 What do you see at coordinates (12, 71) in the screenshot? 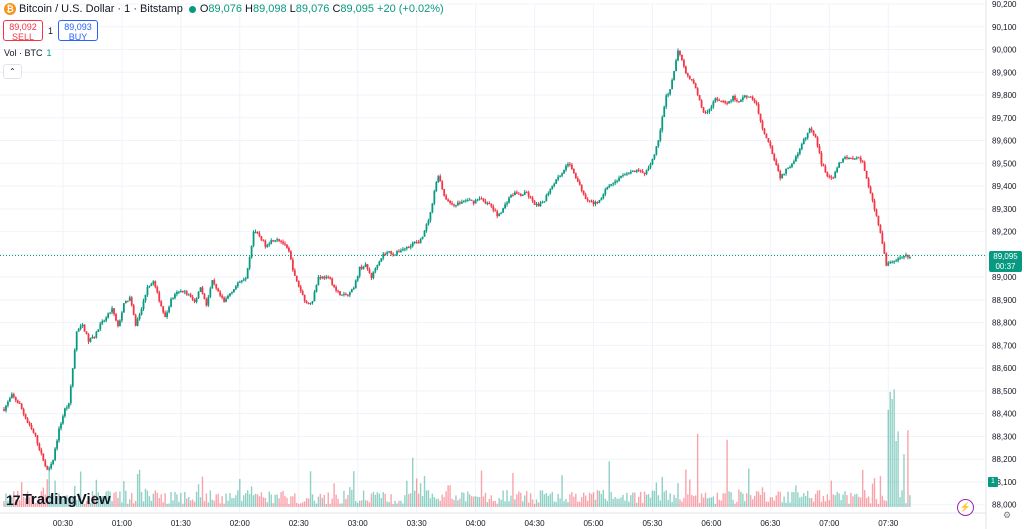
I see `collapse-chevron-up-icon: ⌃` at bounding box center [12, 71].